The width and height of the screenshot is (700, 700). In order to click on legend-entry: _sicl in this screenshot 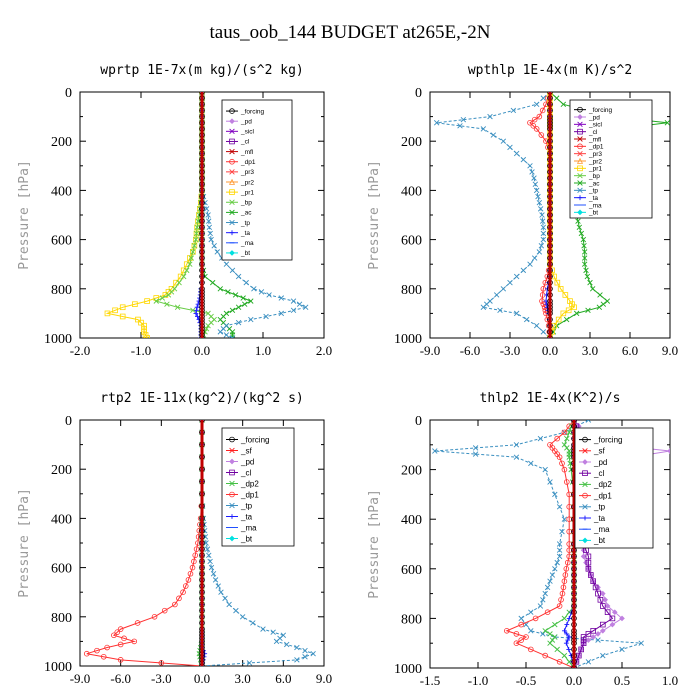, I will do `click(247, 132)`.